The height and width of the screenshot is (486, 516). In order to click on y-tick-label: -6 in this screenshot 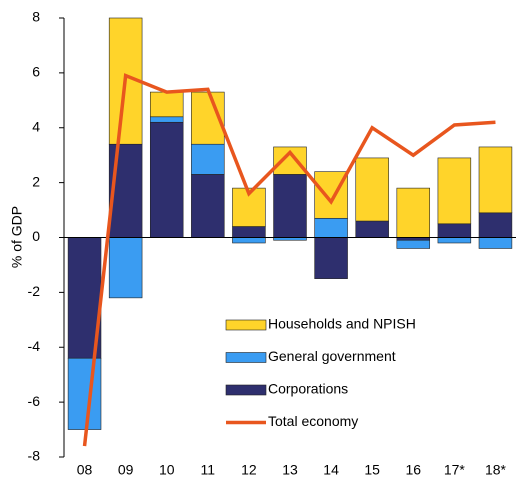, I will do `click(34, 401)`.